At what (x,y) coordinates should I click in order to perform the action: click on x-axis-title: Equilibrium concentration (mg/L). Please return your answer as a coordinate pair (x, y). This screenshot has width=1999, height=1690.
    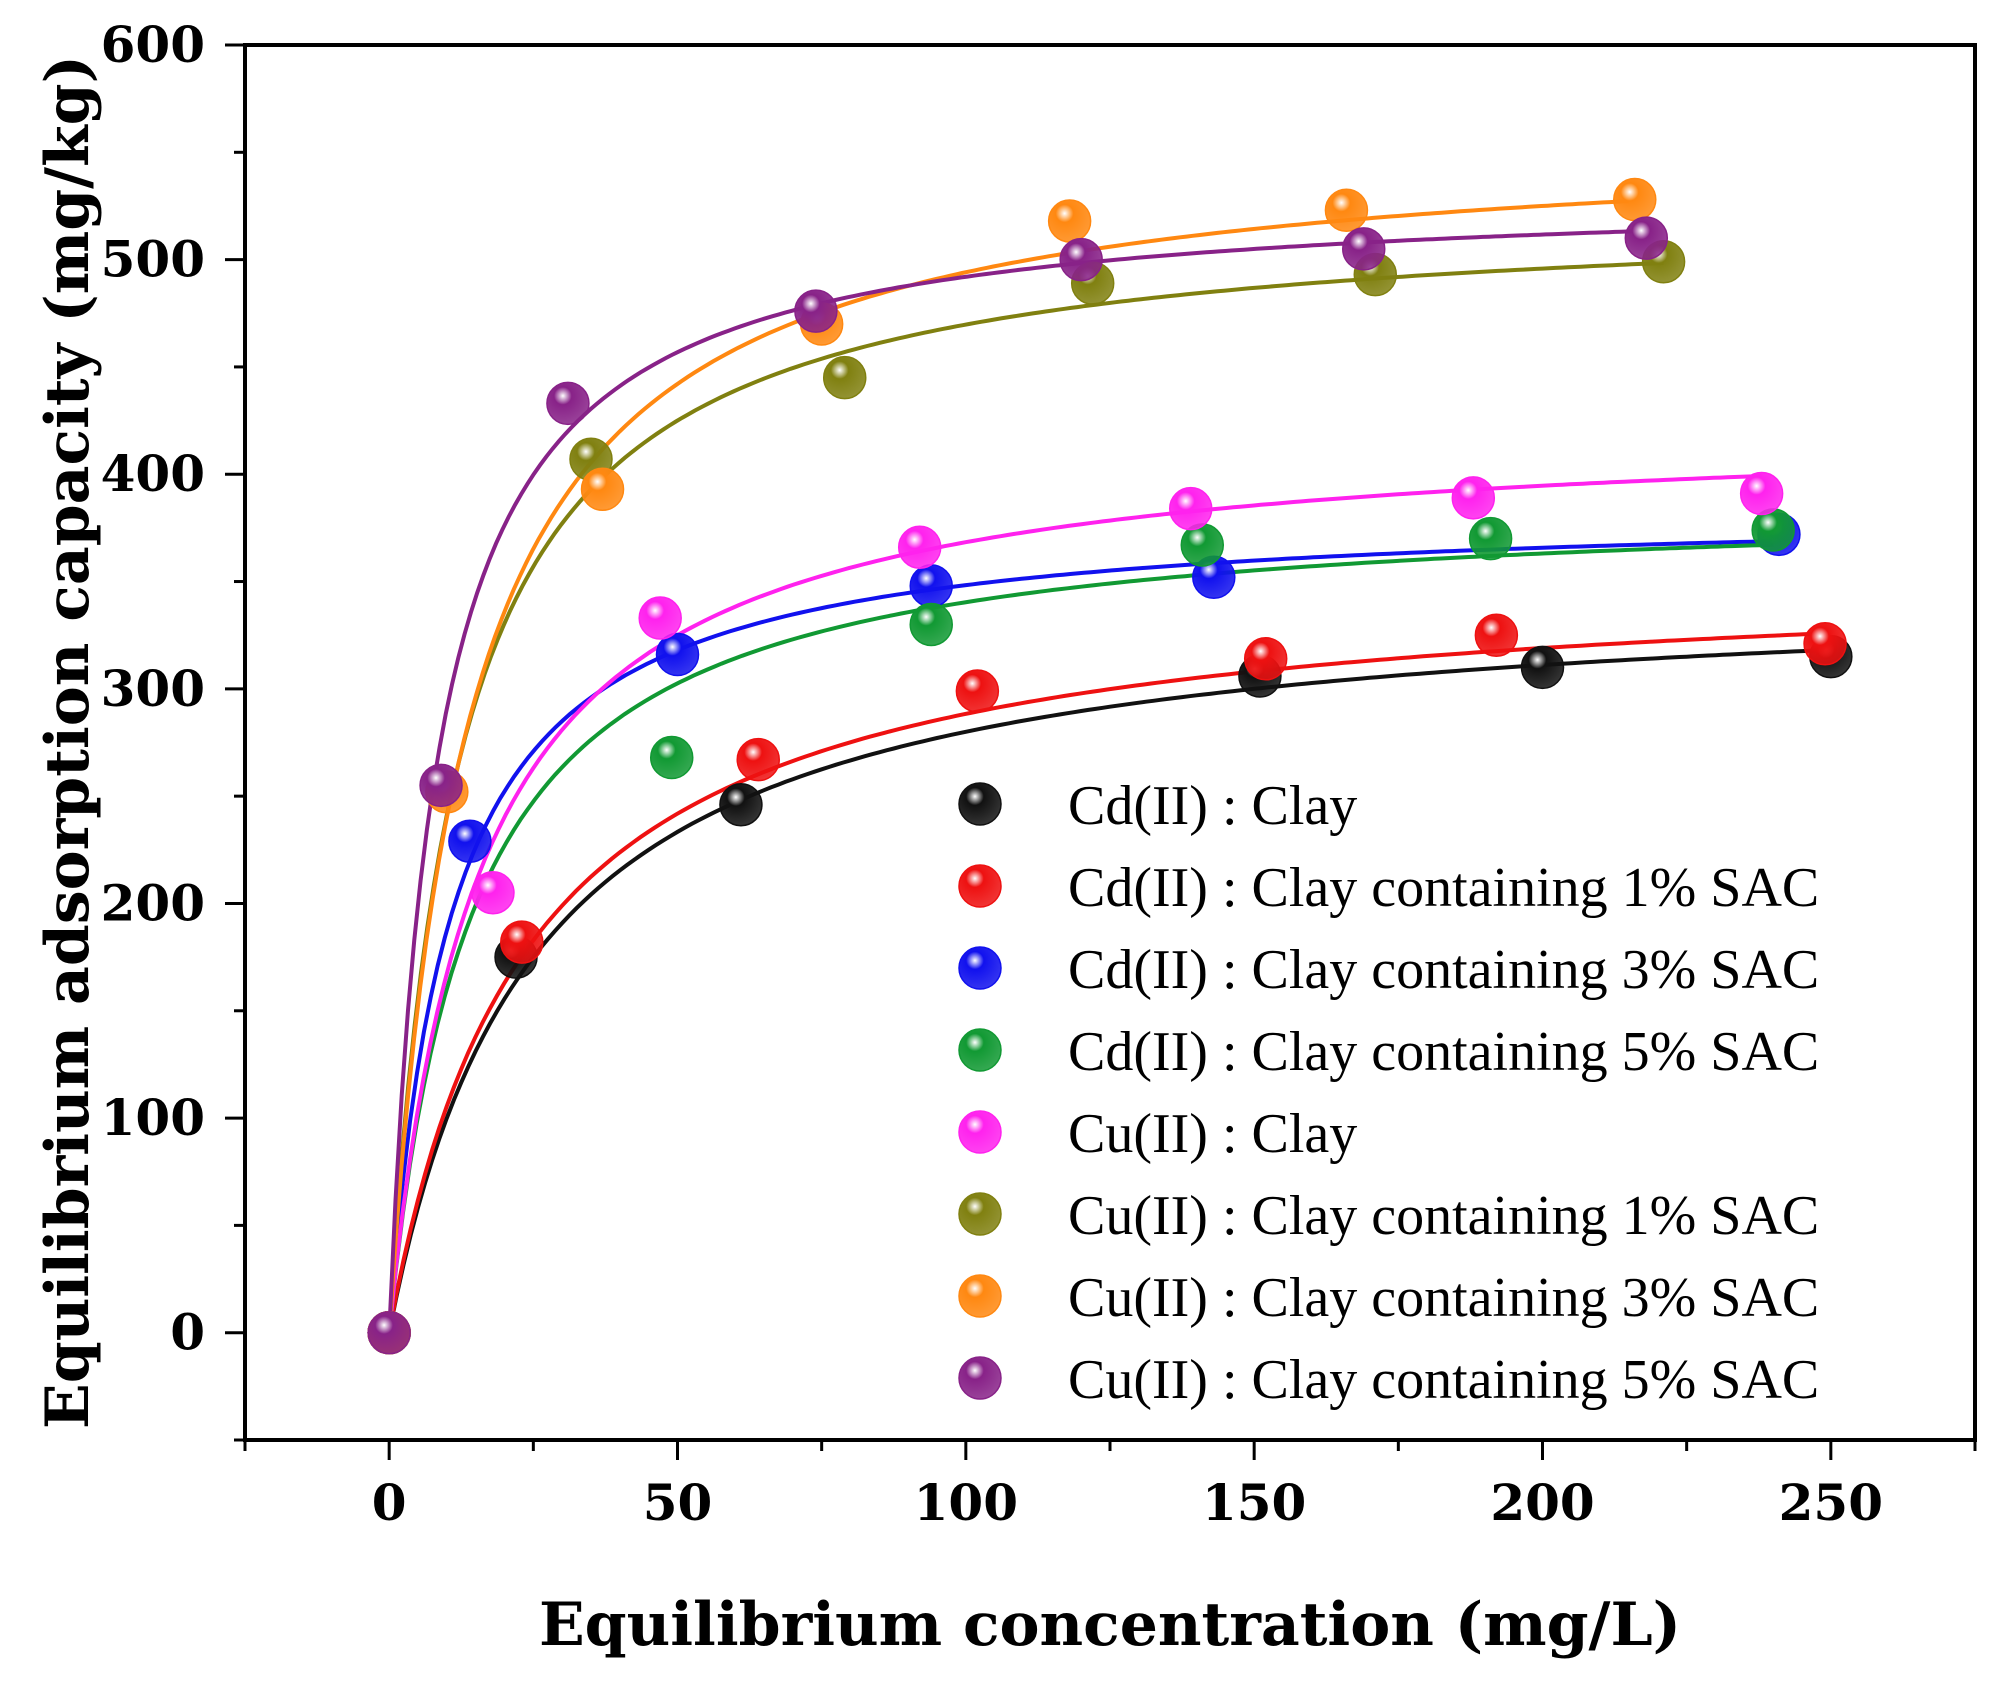
    Looking at the image, I should click on (1110, 1625).